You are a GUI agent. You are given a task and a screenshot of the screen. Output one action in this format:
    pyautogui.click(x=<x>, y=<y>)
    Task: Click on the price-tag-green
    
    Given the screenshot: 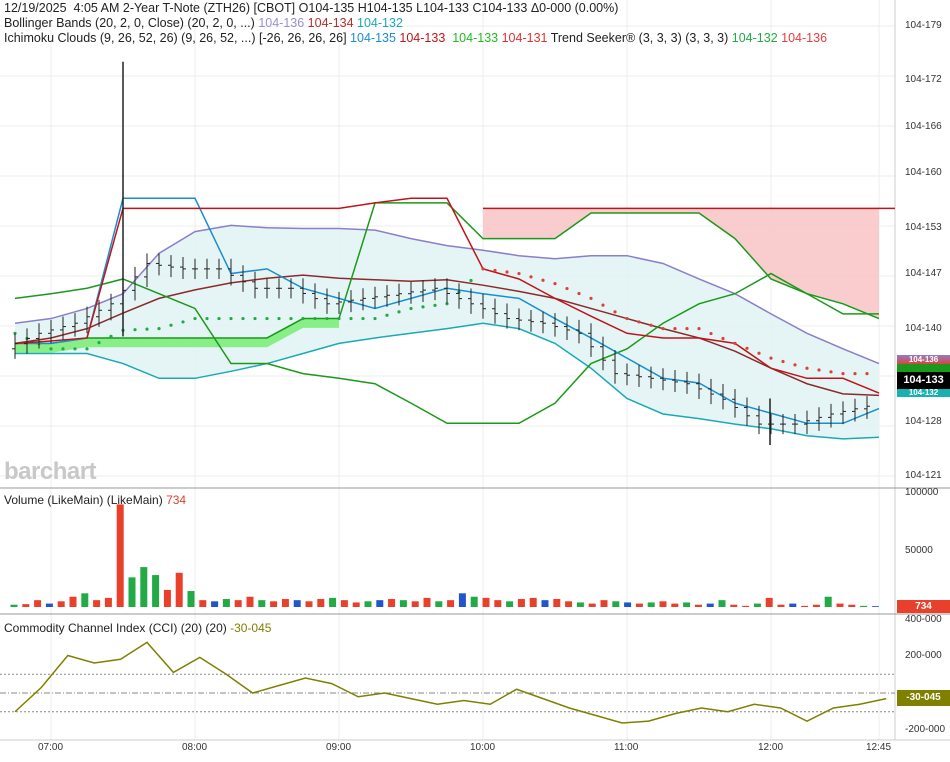 What is the action you would take?
    pyautogui.click(x=923, y=368)
    